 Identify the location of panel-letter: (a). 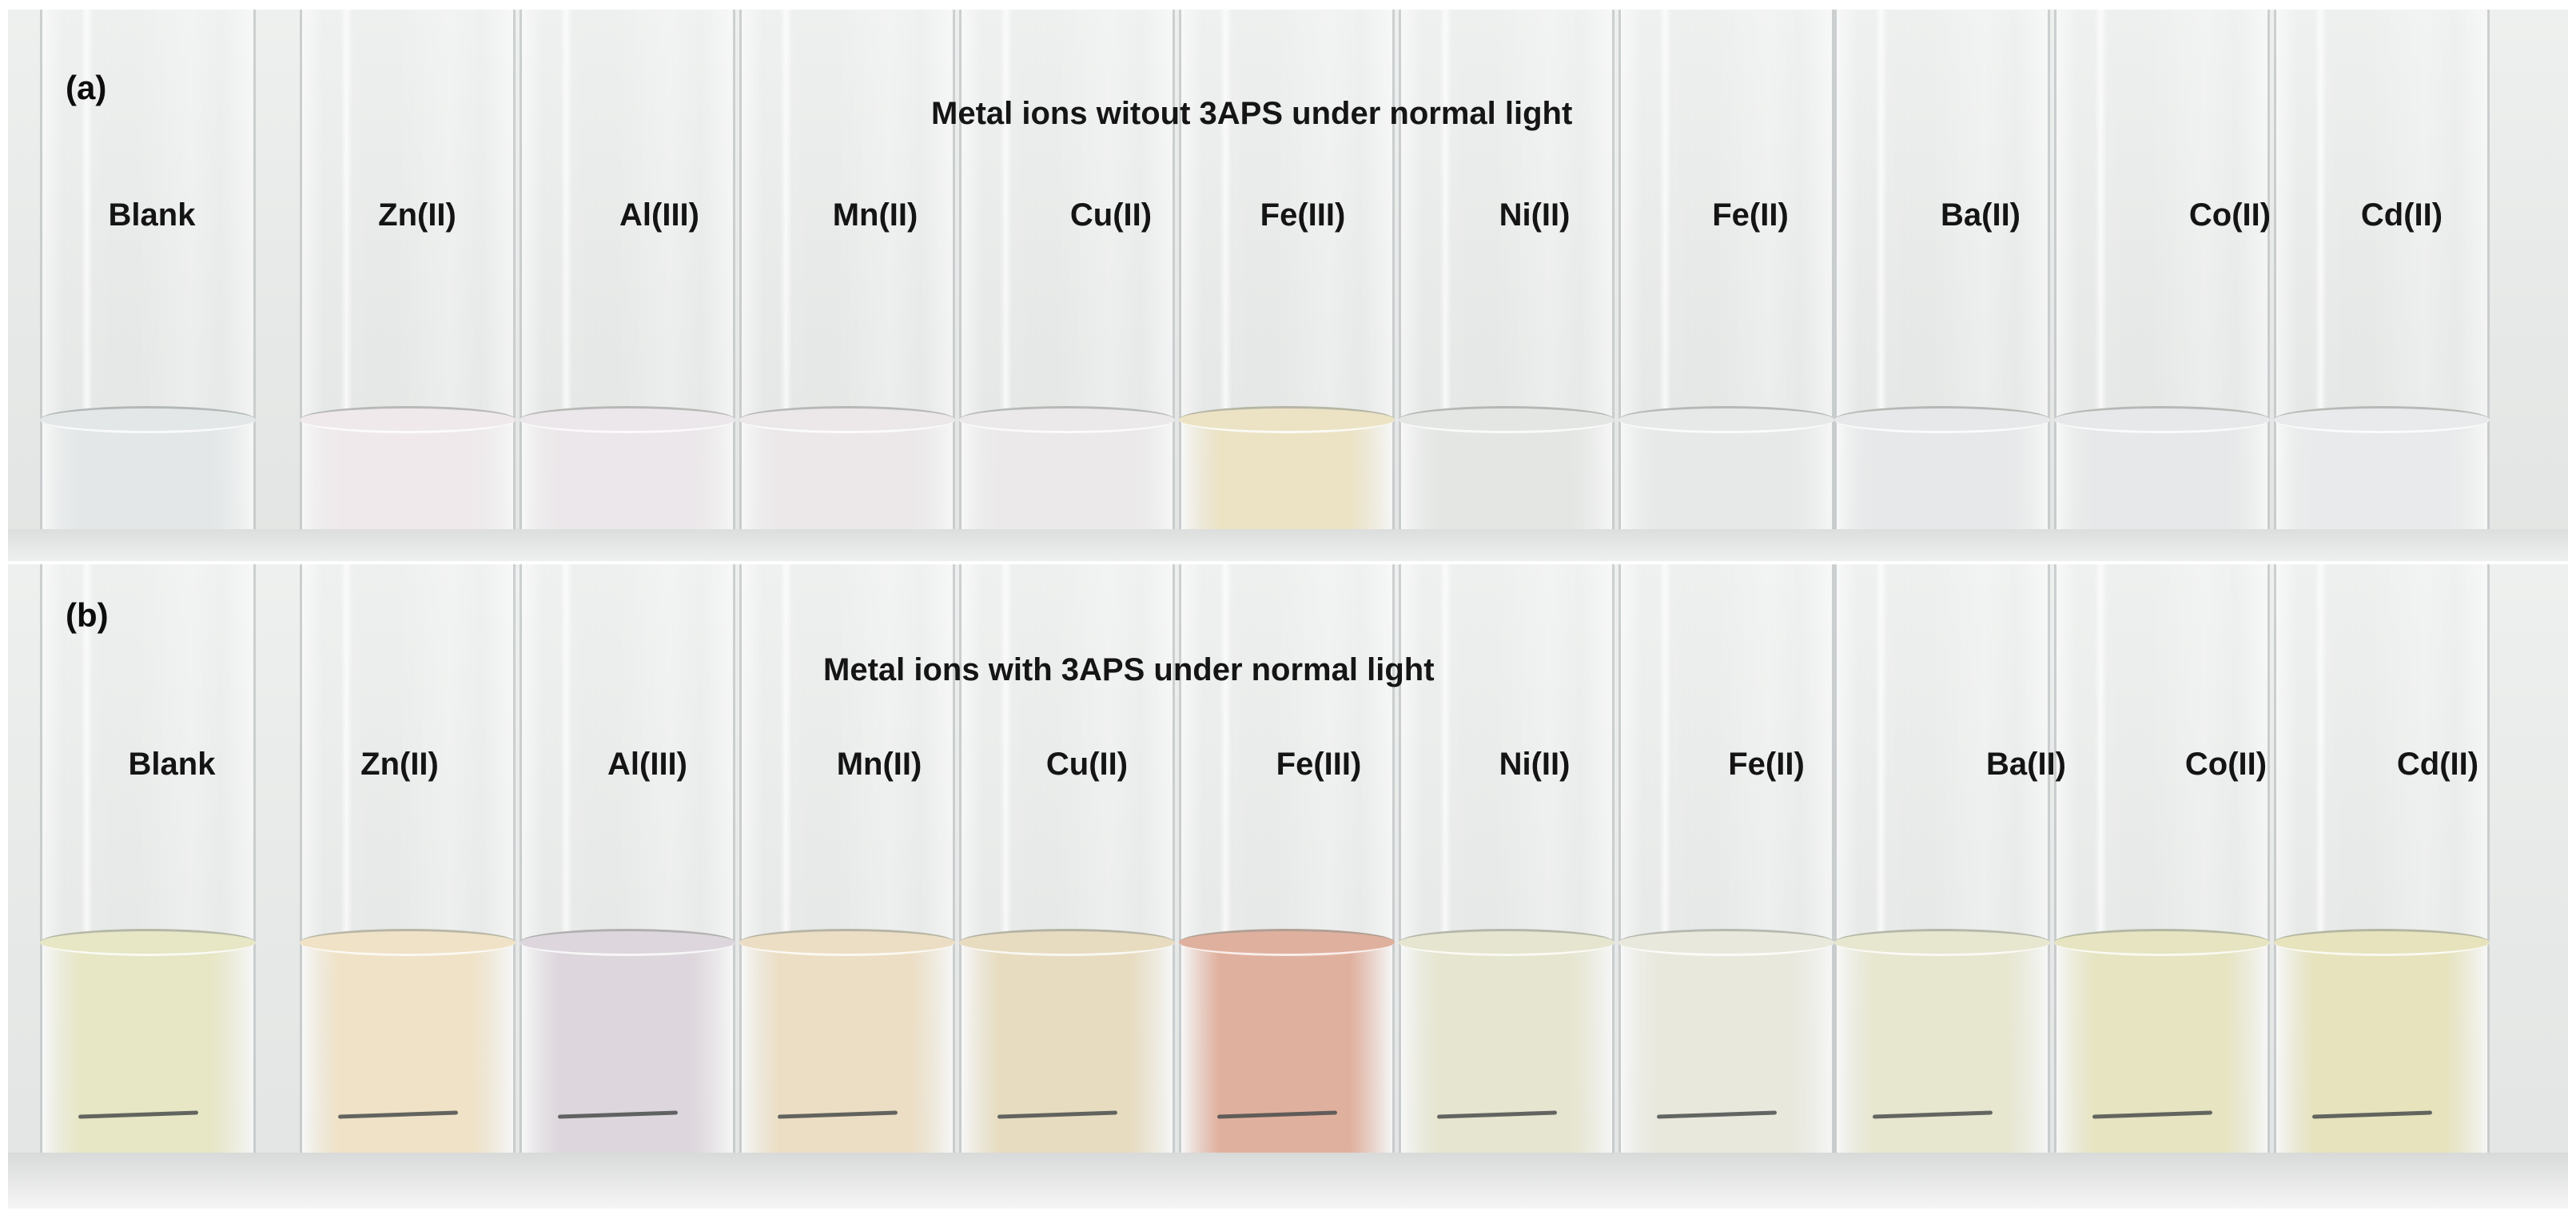
(86, 87).